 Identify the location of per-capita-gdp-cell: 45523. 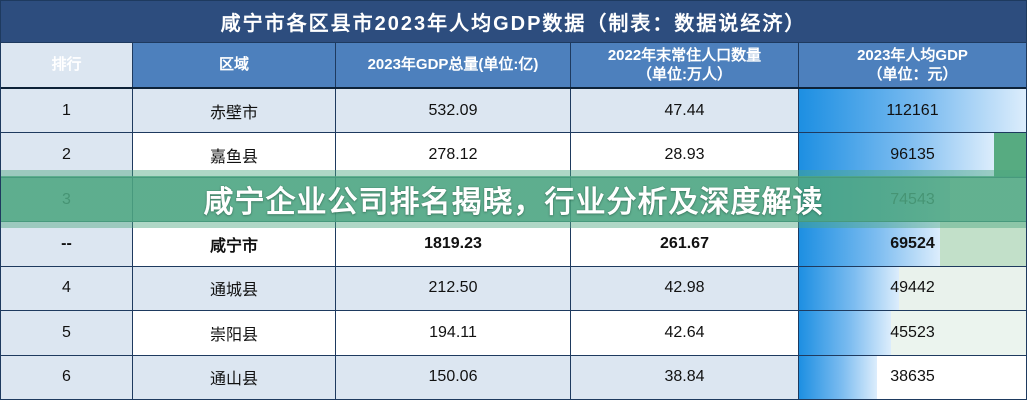
(912, 333).